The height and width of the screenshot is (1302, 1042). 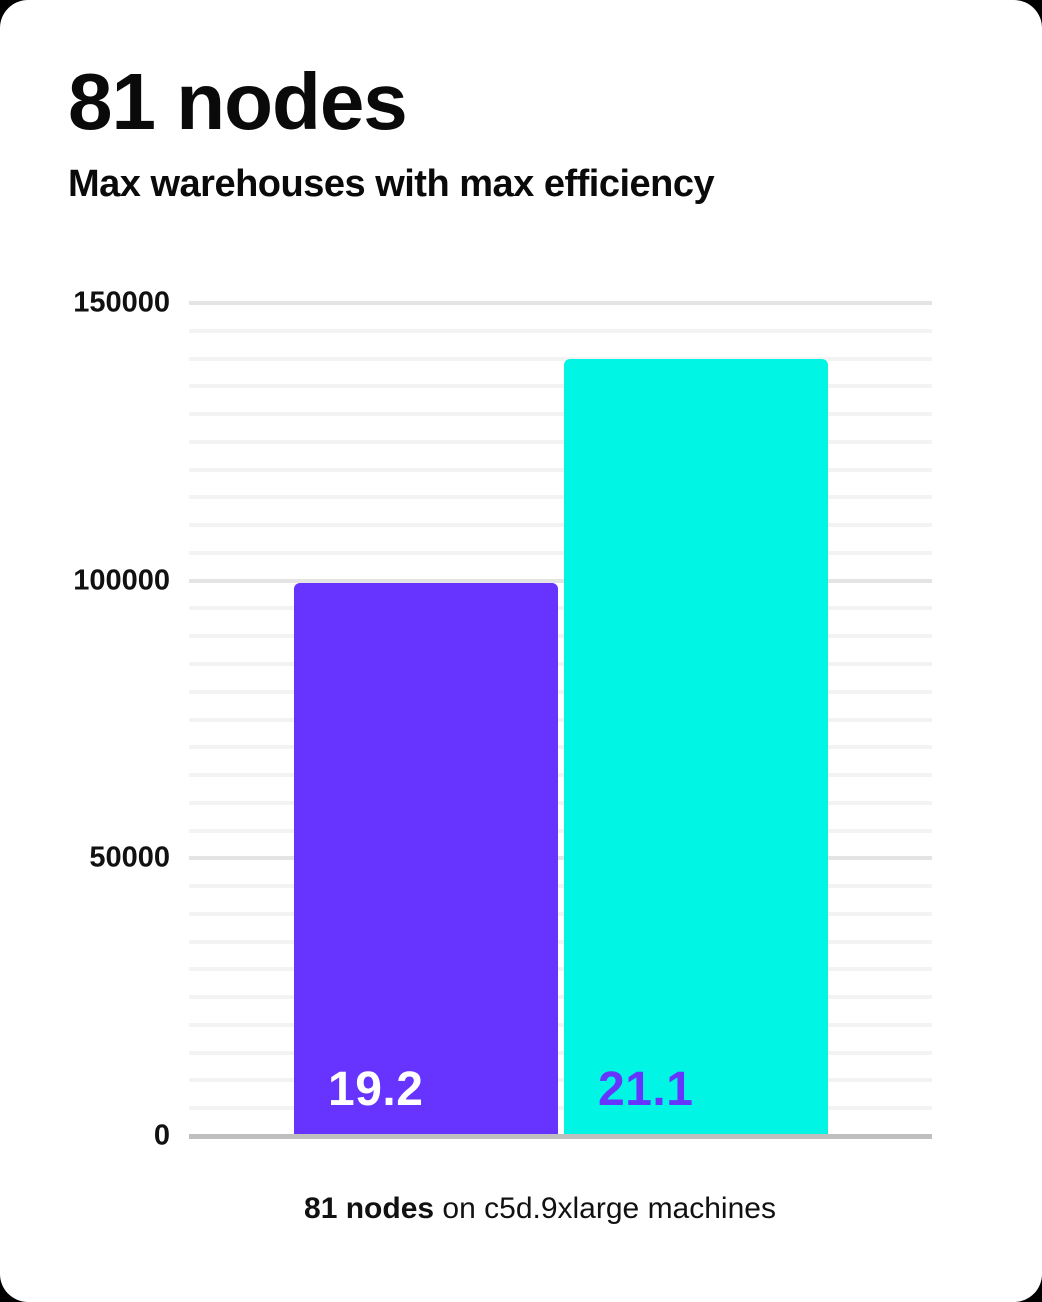 What do you see at coordinates (376, 1089) in the screenshot?
I see `bar-value-label-19.2: 19.2` at bounding box center [376, 1089].